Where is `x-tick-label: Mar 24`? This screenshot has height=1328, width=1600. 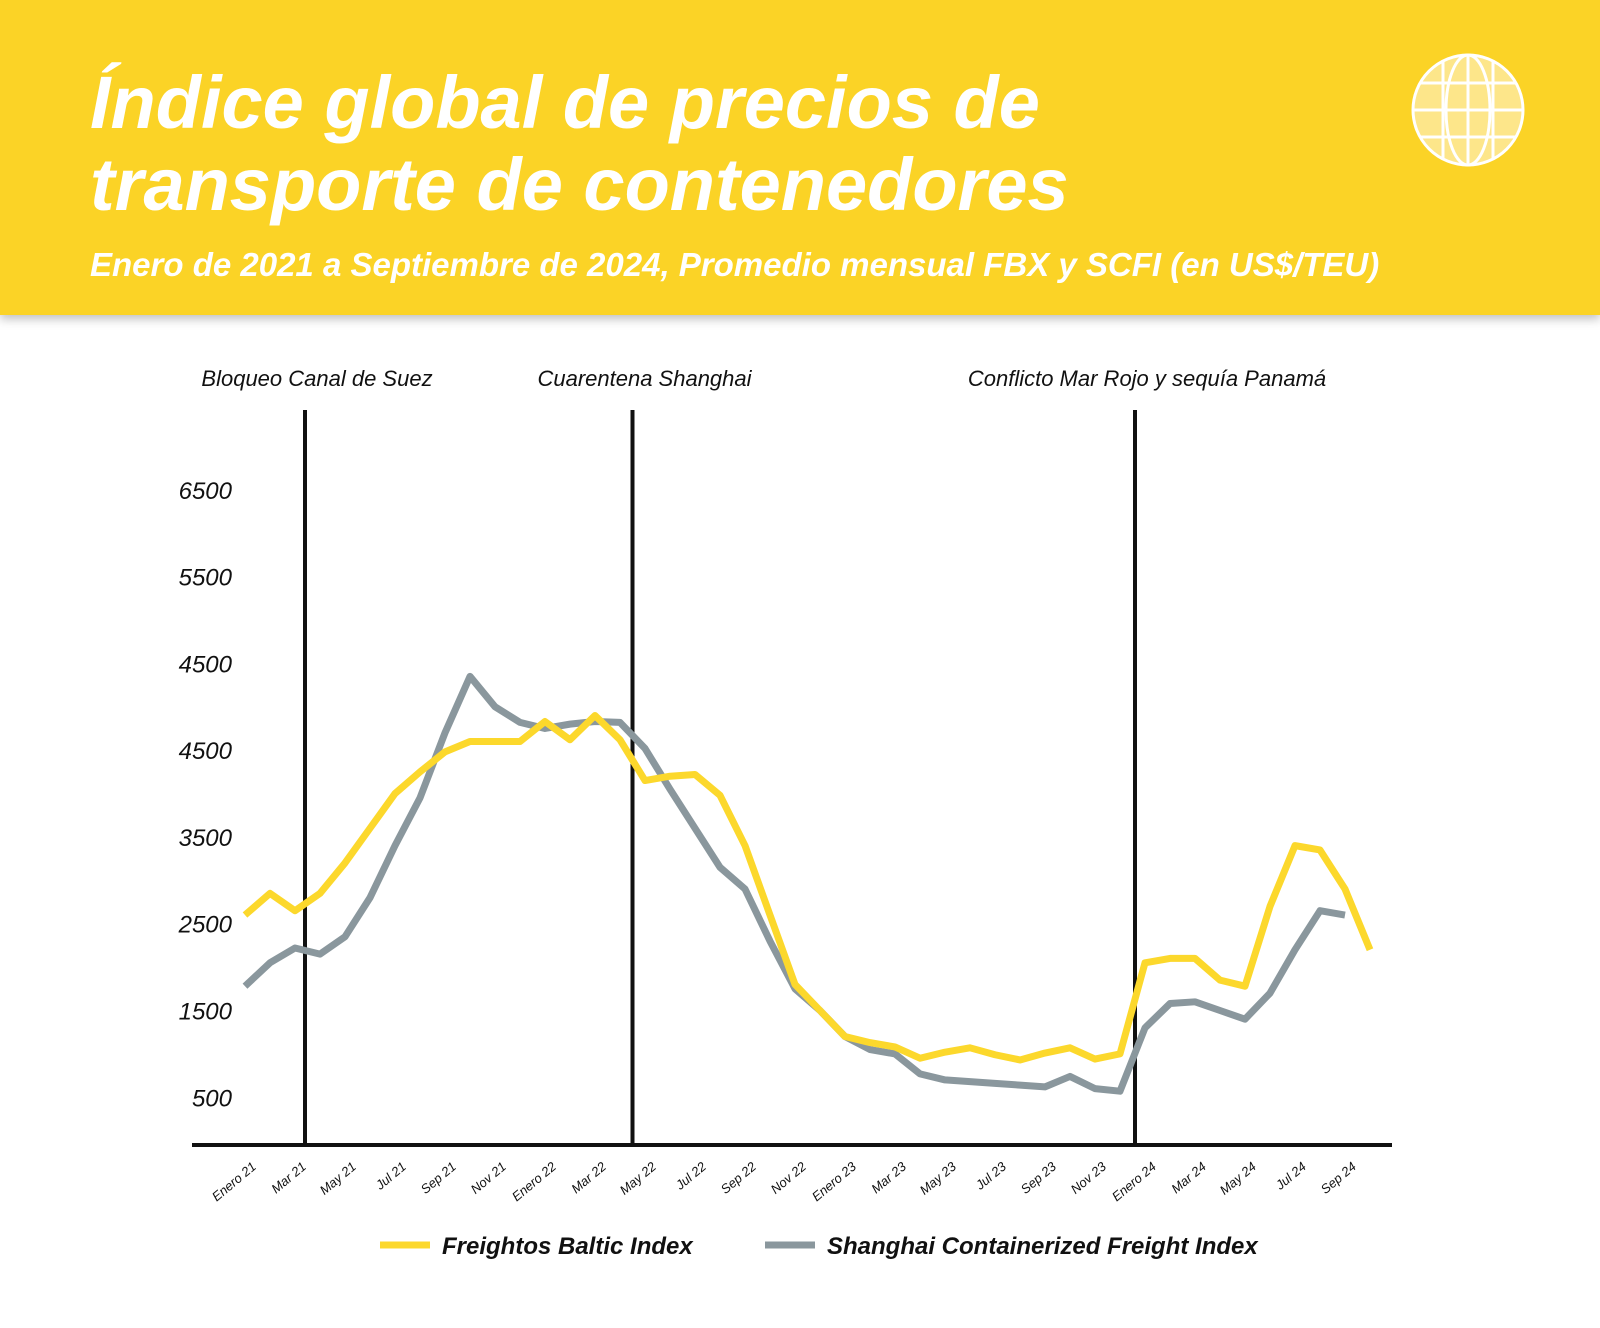 x-tick-label: Mar 24 is located at coordinates (1188, 1178).